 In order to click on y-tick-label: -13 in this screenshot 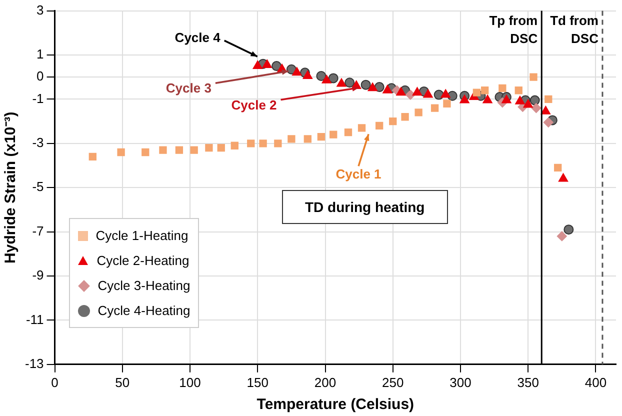, I will do `click(34, 363)`.